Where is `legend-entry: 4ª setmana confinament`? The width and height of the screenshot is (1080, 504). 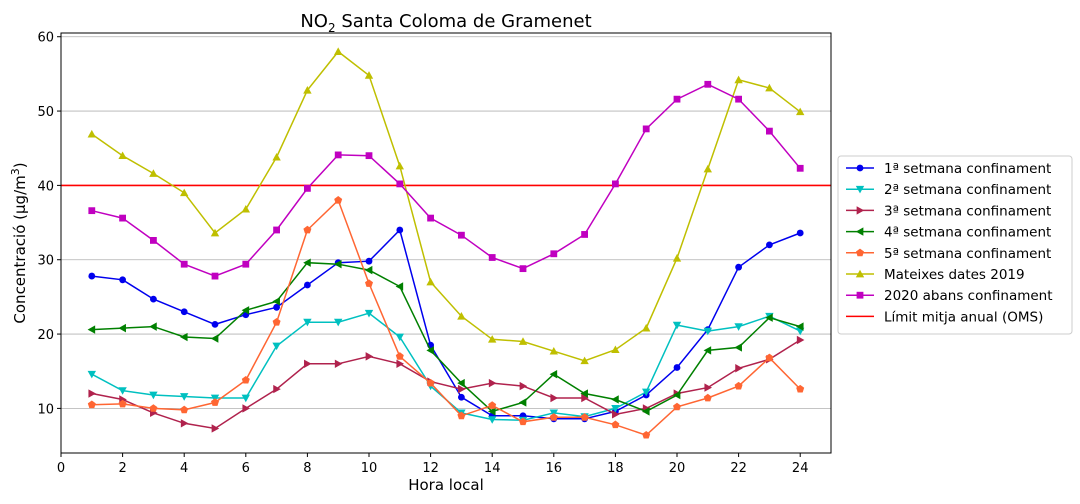
legend-entry: 4ª setmana confinament is located at coordinates (948, 233).